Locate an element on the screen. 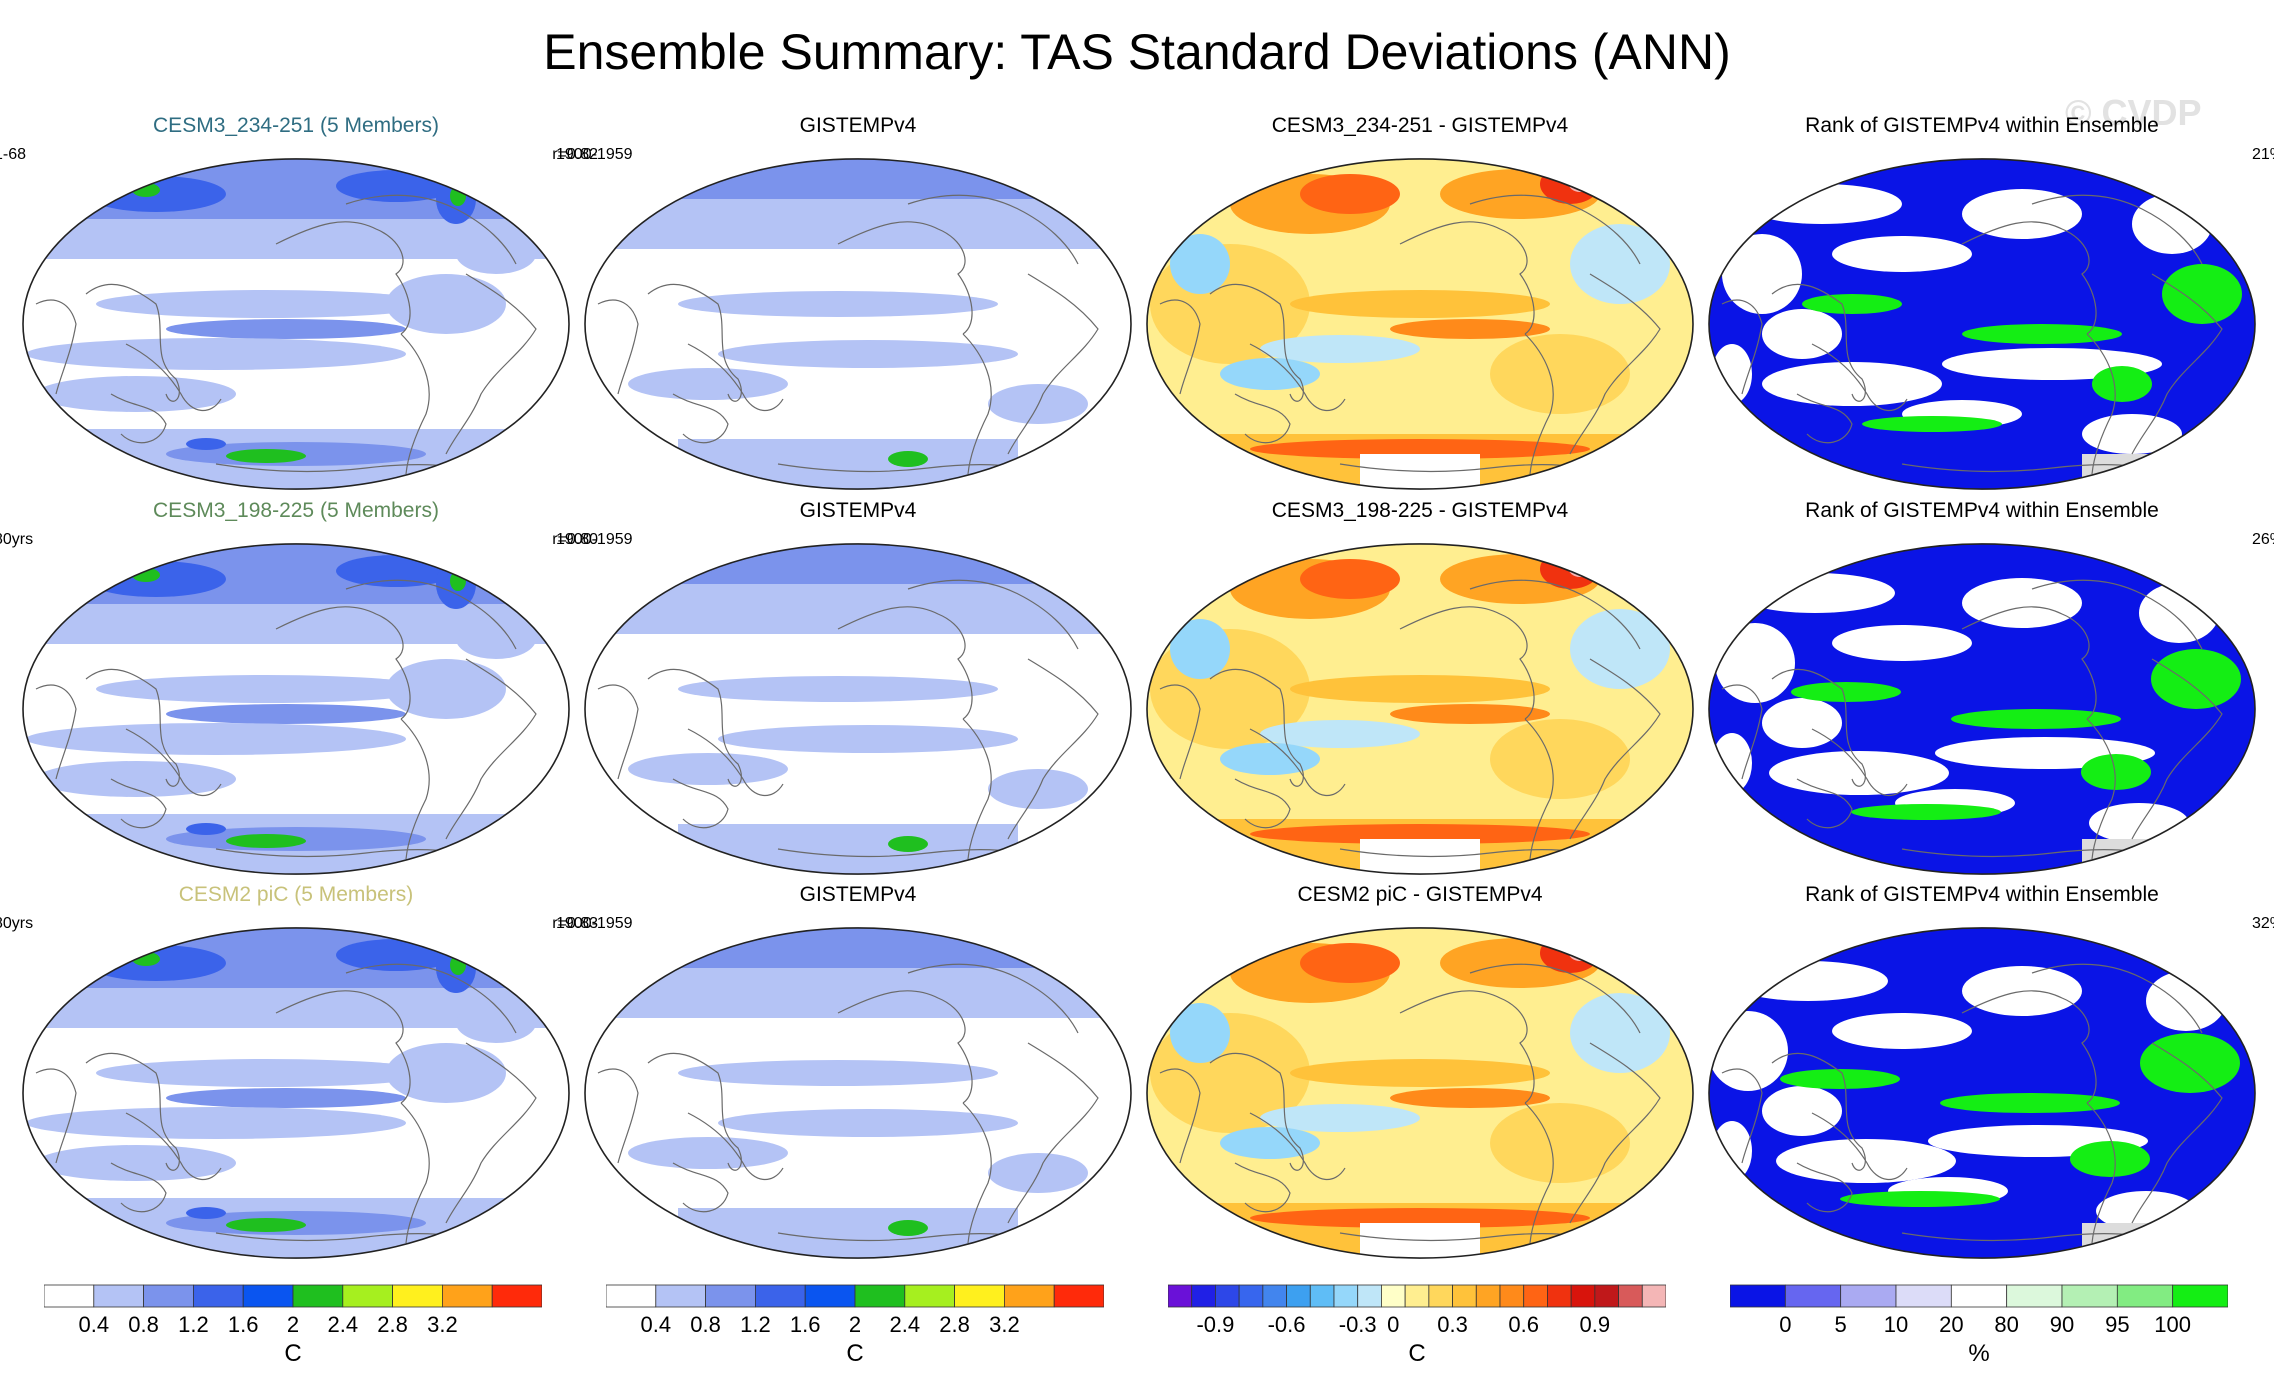 The image size is (2274, 1386). panel-obs-row3: GISTEMPv4 1900-1959 is located at coordinates (847, 1075).